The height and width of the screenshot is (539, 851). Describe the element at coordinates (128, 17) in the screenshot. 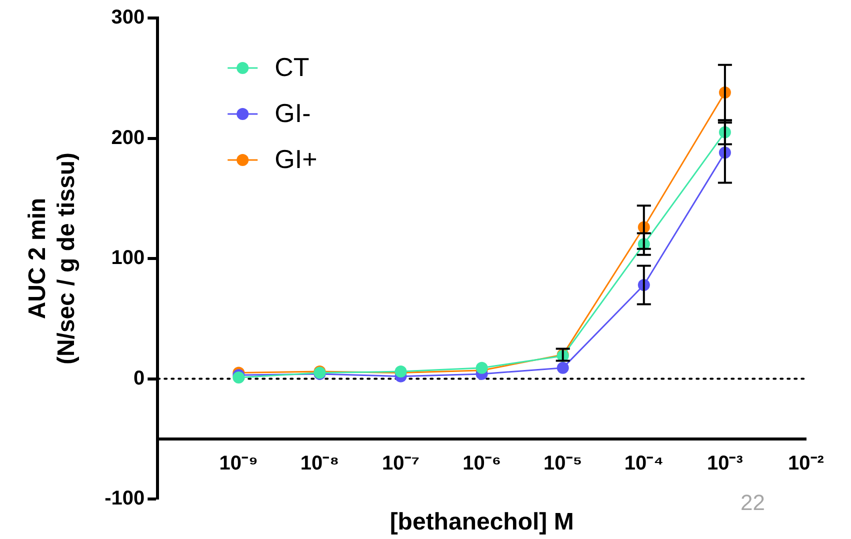

I see `y-tick-label: 300` at that location.